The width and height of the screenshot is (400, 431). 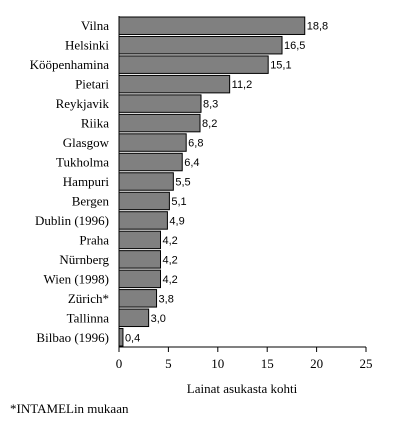 I want to click on x-axis-title: Lainat asukasta kohti, so click(x=242, y=388).